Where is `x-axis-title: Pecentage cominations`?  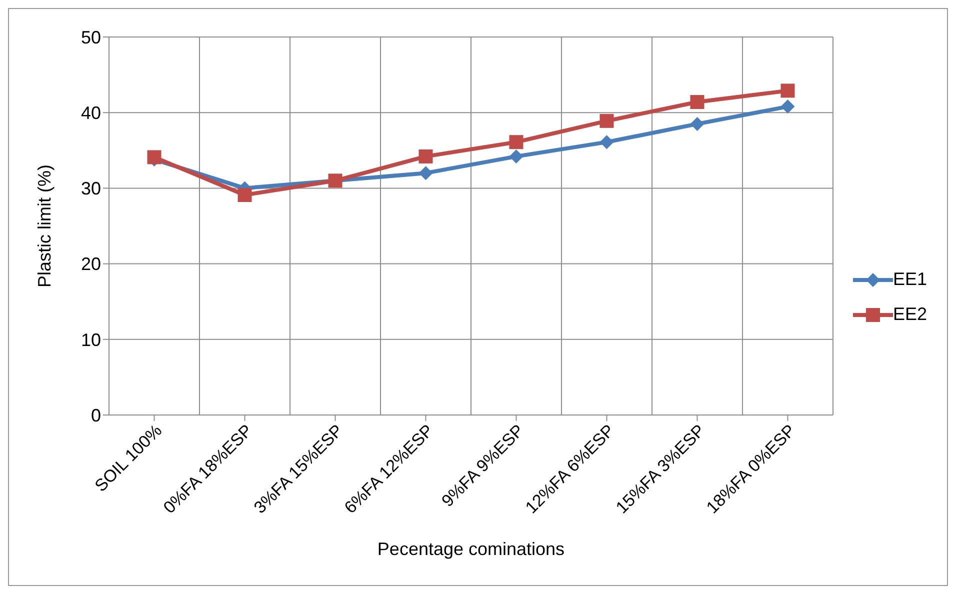 x-axis-title: Pecentage cominations is located at coordinates (471, 549).